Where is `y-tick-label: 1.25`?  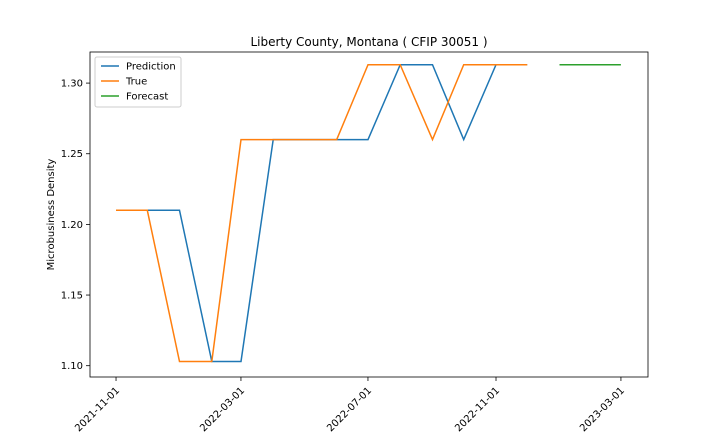 y-tick-label: 1.25 is located at coordinates (72, 154).